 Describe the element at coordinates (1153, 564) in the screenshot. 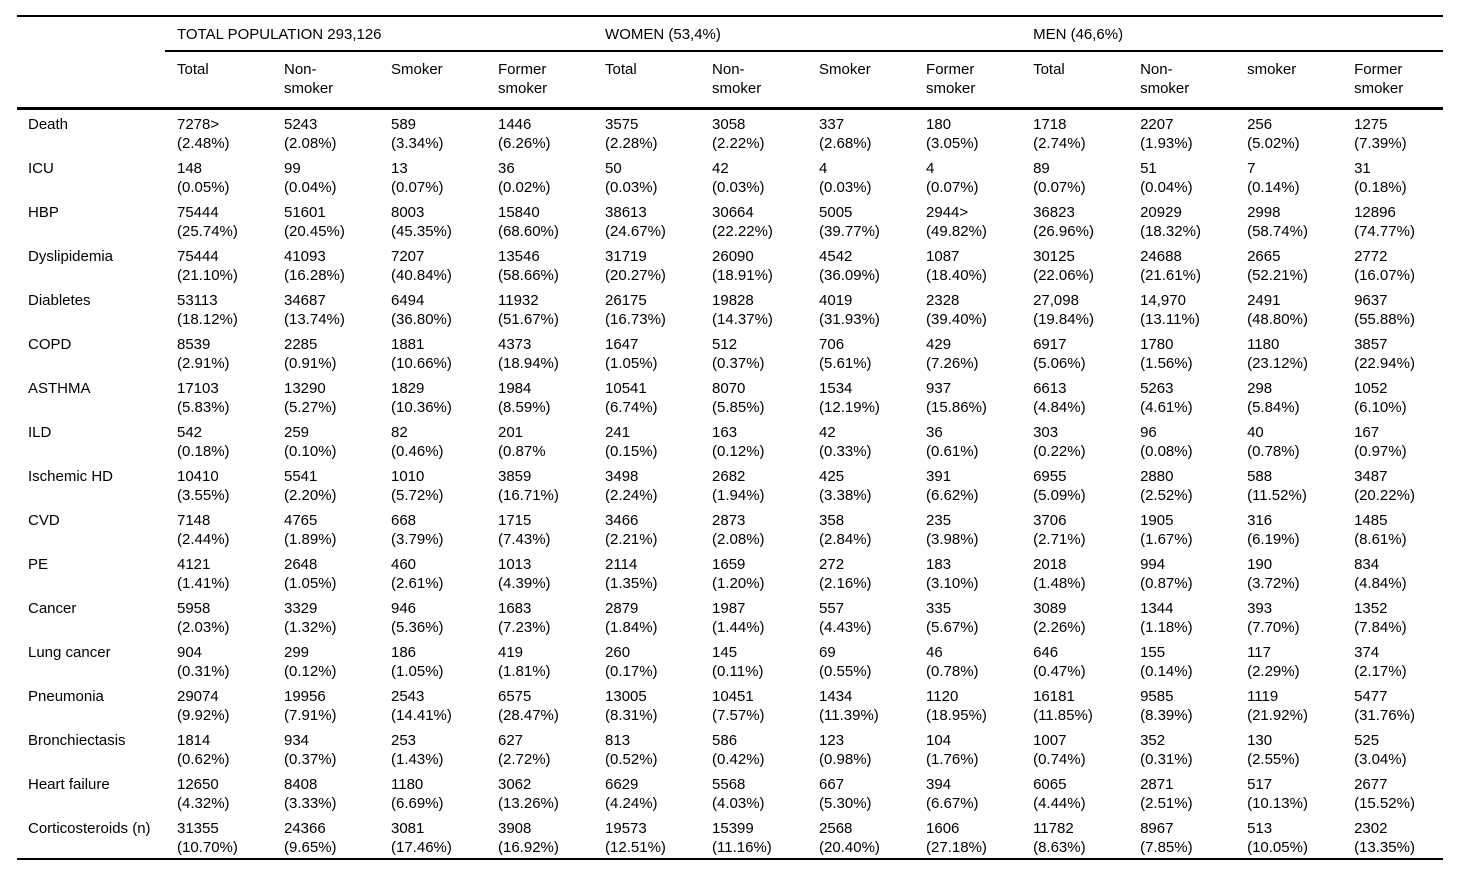

I see `cell-count: 994` at that location.